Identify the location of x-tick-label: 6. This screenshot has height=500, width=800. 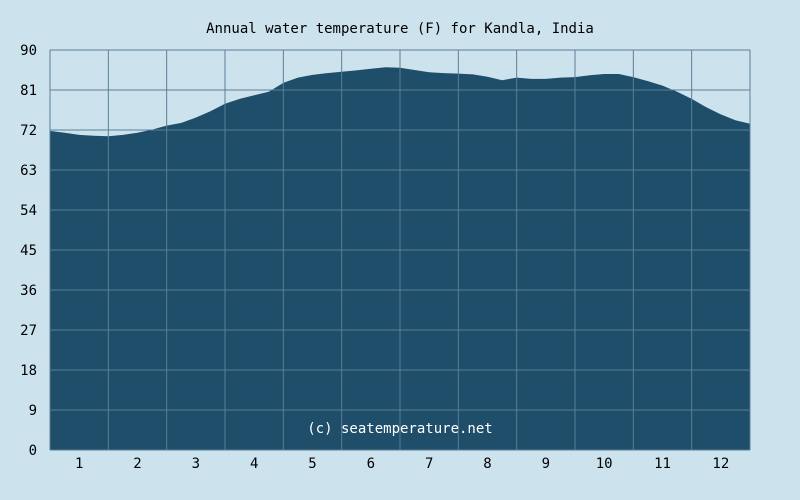
(371, 464).